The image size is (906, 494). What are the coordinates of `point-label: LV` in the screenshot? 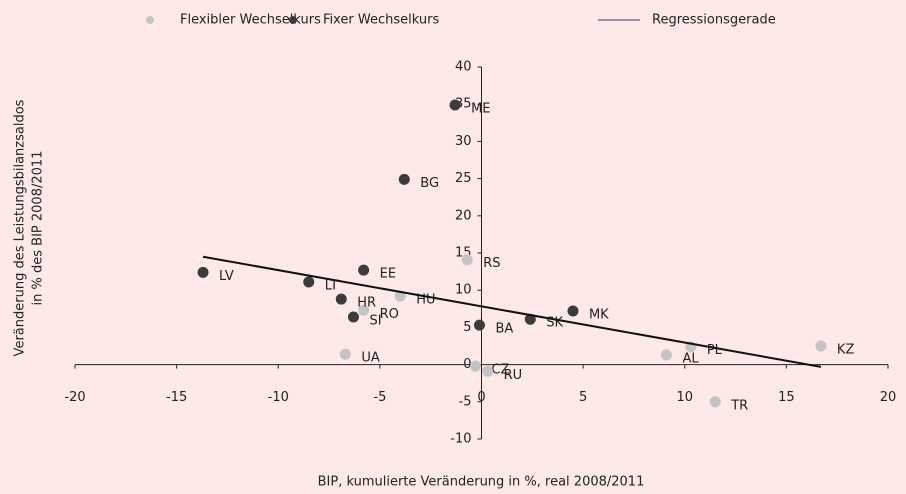 It's located at (226, 276).